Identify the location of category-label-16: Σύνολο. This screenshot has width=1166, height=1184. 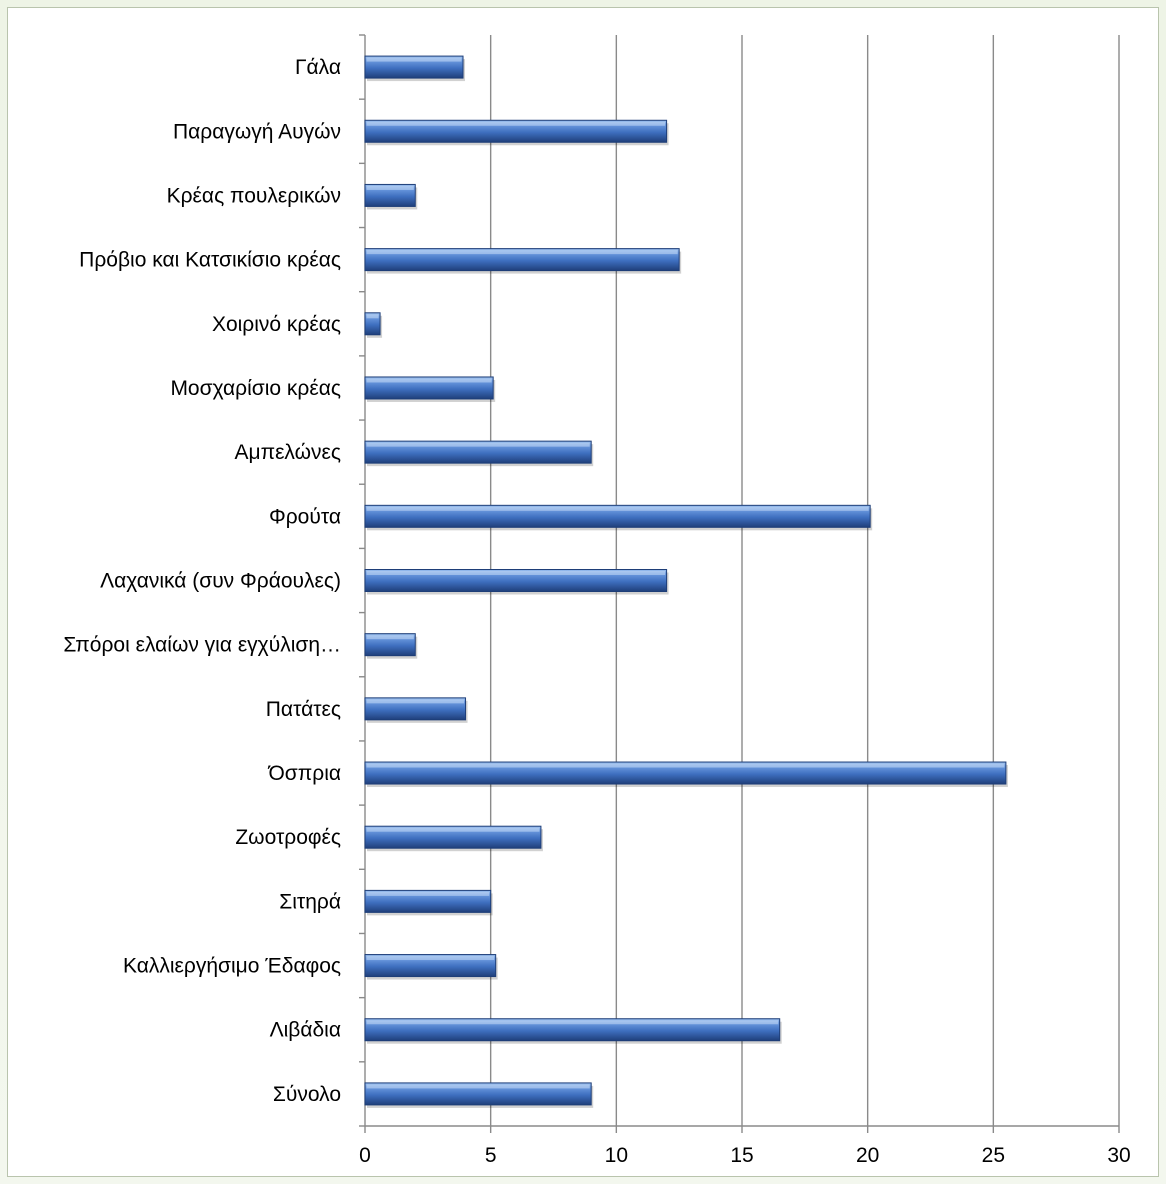
(307, 1094).